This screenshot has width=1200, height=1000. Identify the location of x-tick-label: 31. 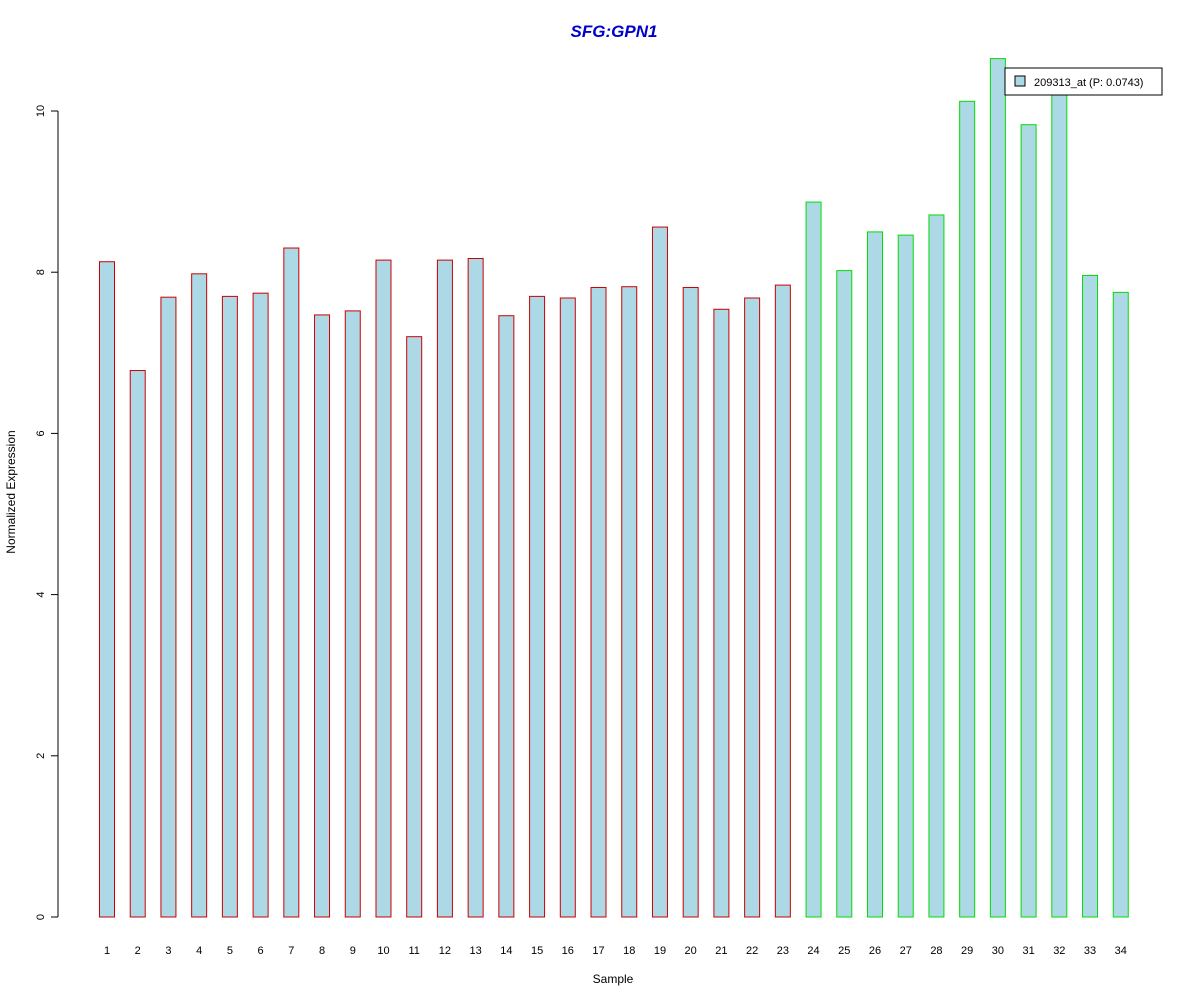
(1028, 951).